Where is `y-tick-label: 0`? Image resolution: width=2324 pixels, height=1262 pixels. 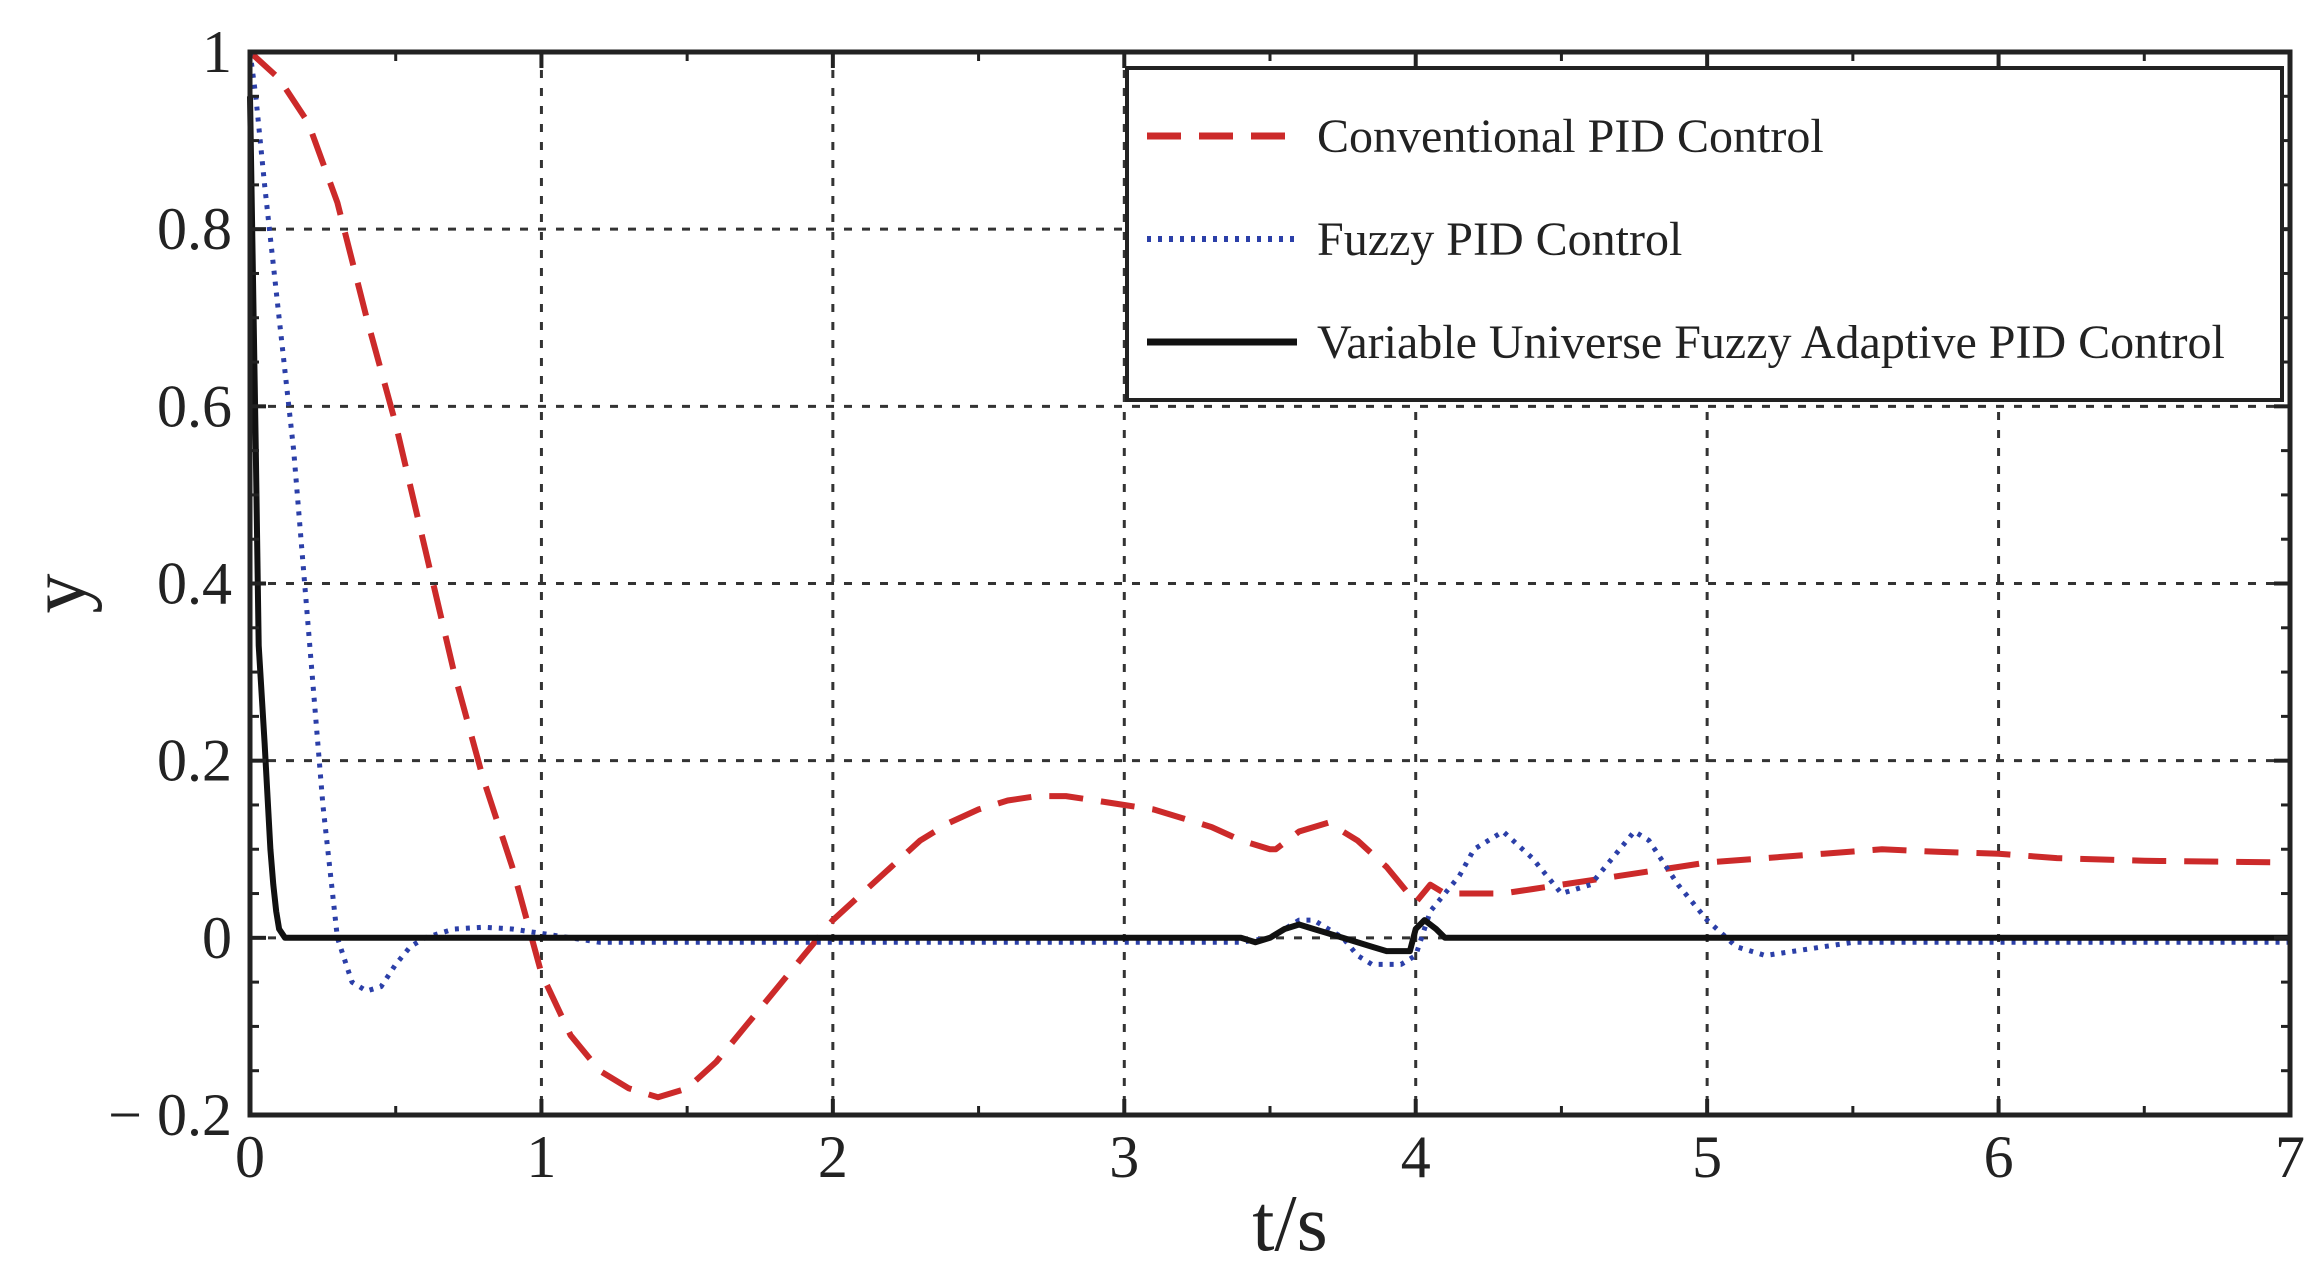
y-tick-label: 0 is located at coordinates (217, 938).